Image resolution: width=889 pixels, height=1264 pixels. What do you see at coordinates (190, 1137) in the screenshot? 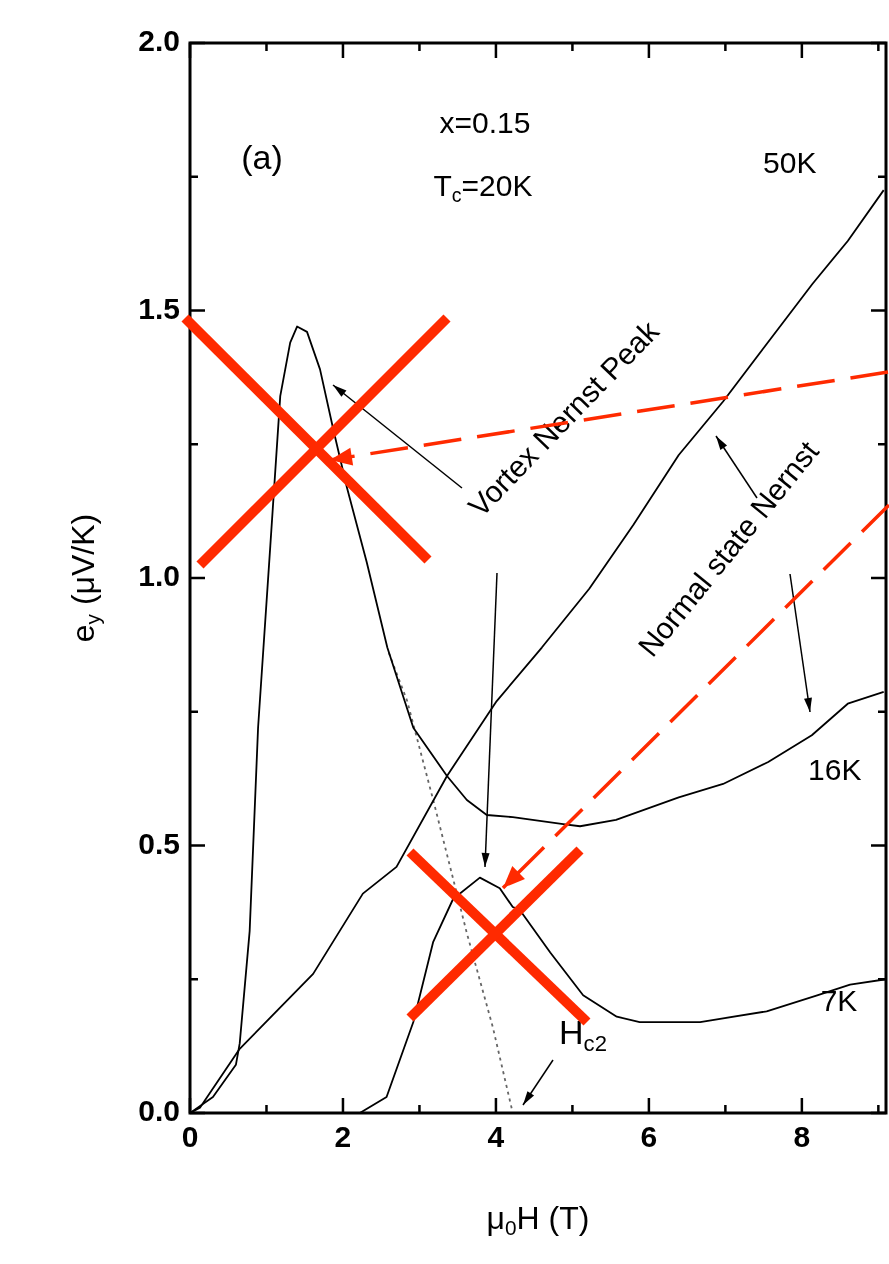
I see `x-tick-label: 0` at bounding box center [190, 1137].